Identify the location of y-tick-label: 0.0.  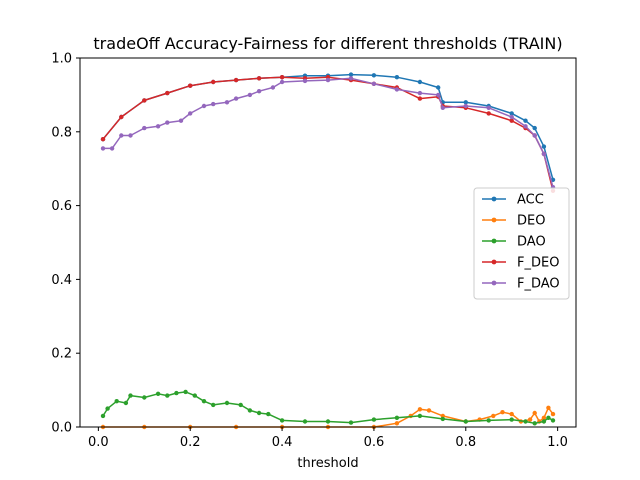
(61, 428).